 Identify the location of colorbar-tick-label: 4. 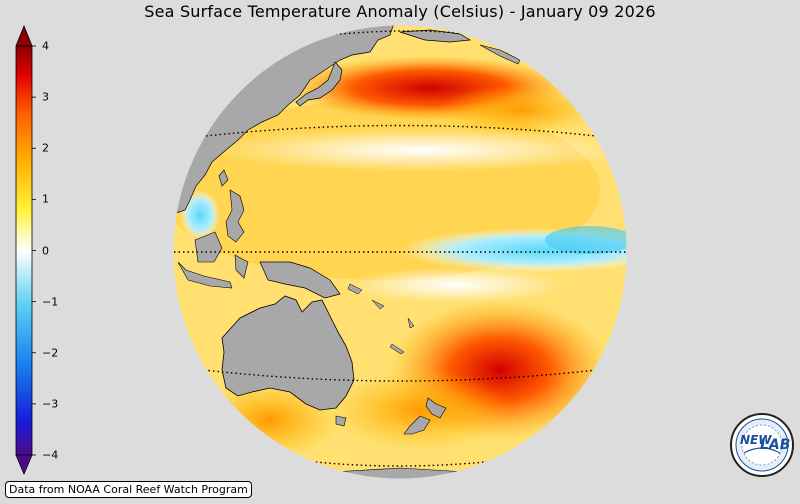
(45, 46).